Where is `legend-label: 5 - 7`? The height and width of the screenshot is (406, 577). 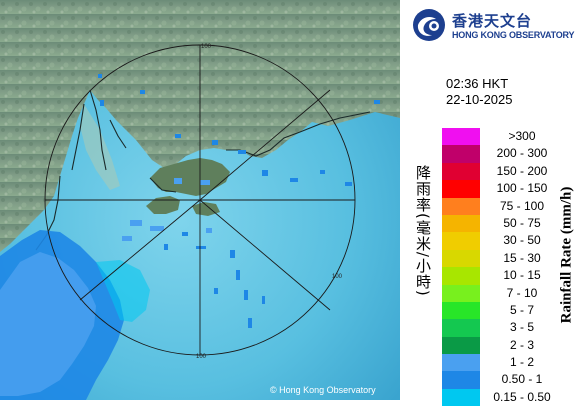
legend-label: 5 - 7 is located at coordinates (521, 309).